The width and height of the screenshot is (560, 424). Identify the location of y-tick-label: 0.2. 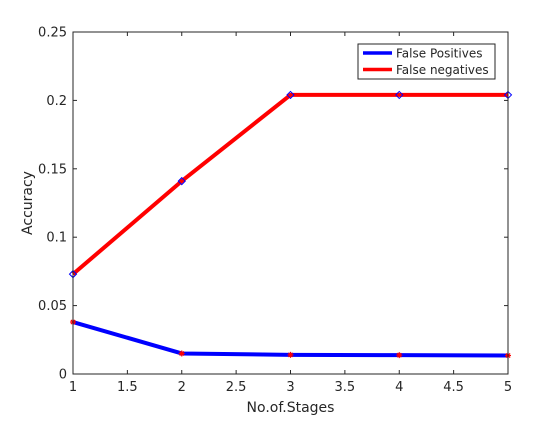
(56, 101).